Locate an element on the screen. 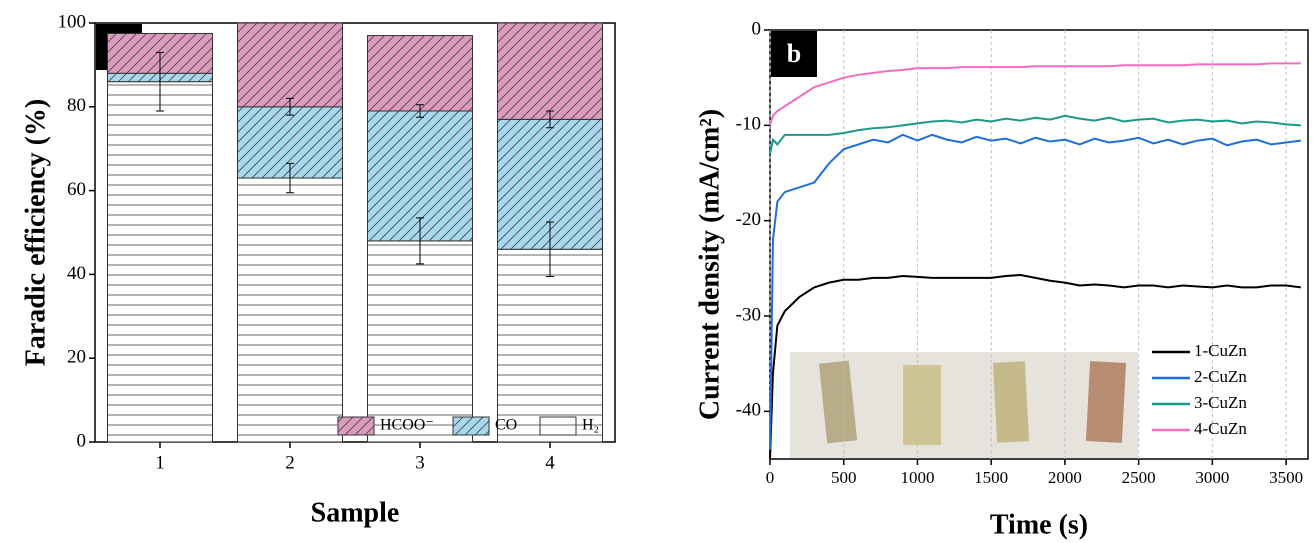 Image resolution: width=1313 pixels, height=543 pixels. y-tick-label: -10 is located at coordinates (748, 124).